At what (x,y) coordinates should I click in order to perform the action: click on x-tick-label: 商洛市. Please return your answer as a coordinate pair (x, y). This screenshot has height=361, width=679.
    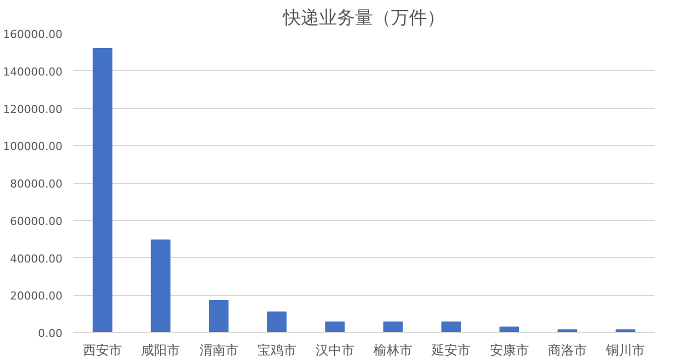
    Looking at the image, I should click on (567, 351).